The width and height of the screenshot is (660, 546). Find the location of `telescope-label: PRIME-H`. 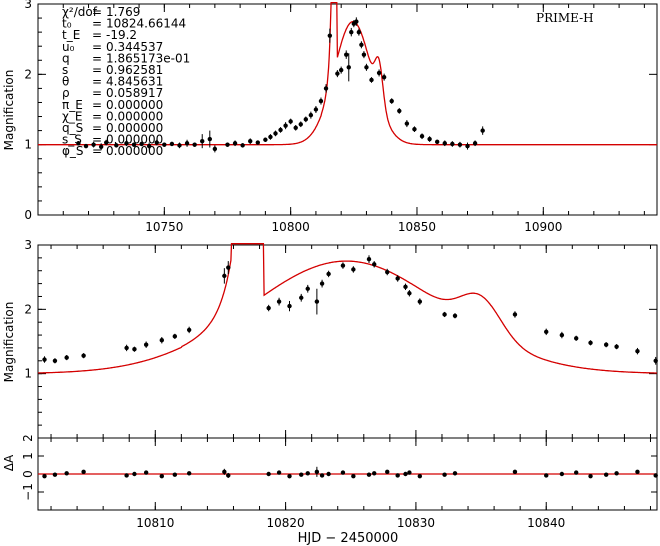

telescope-label: PRIME-H is located at coordinates (565, 18).